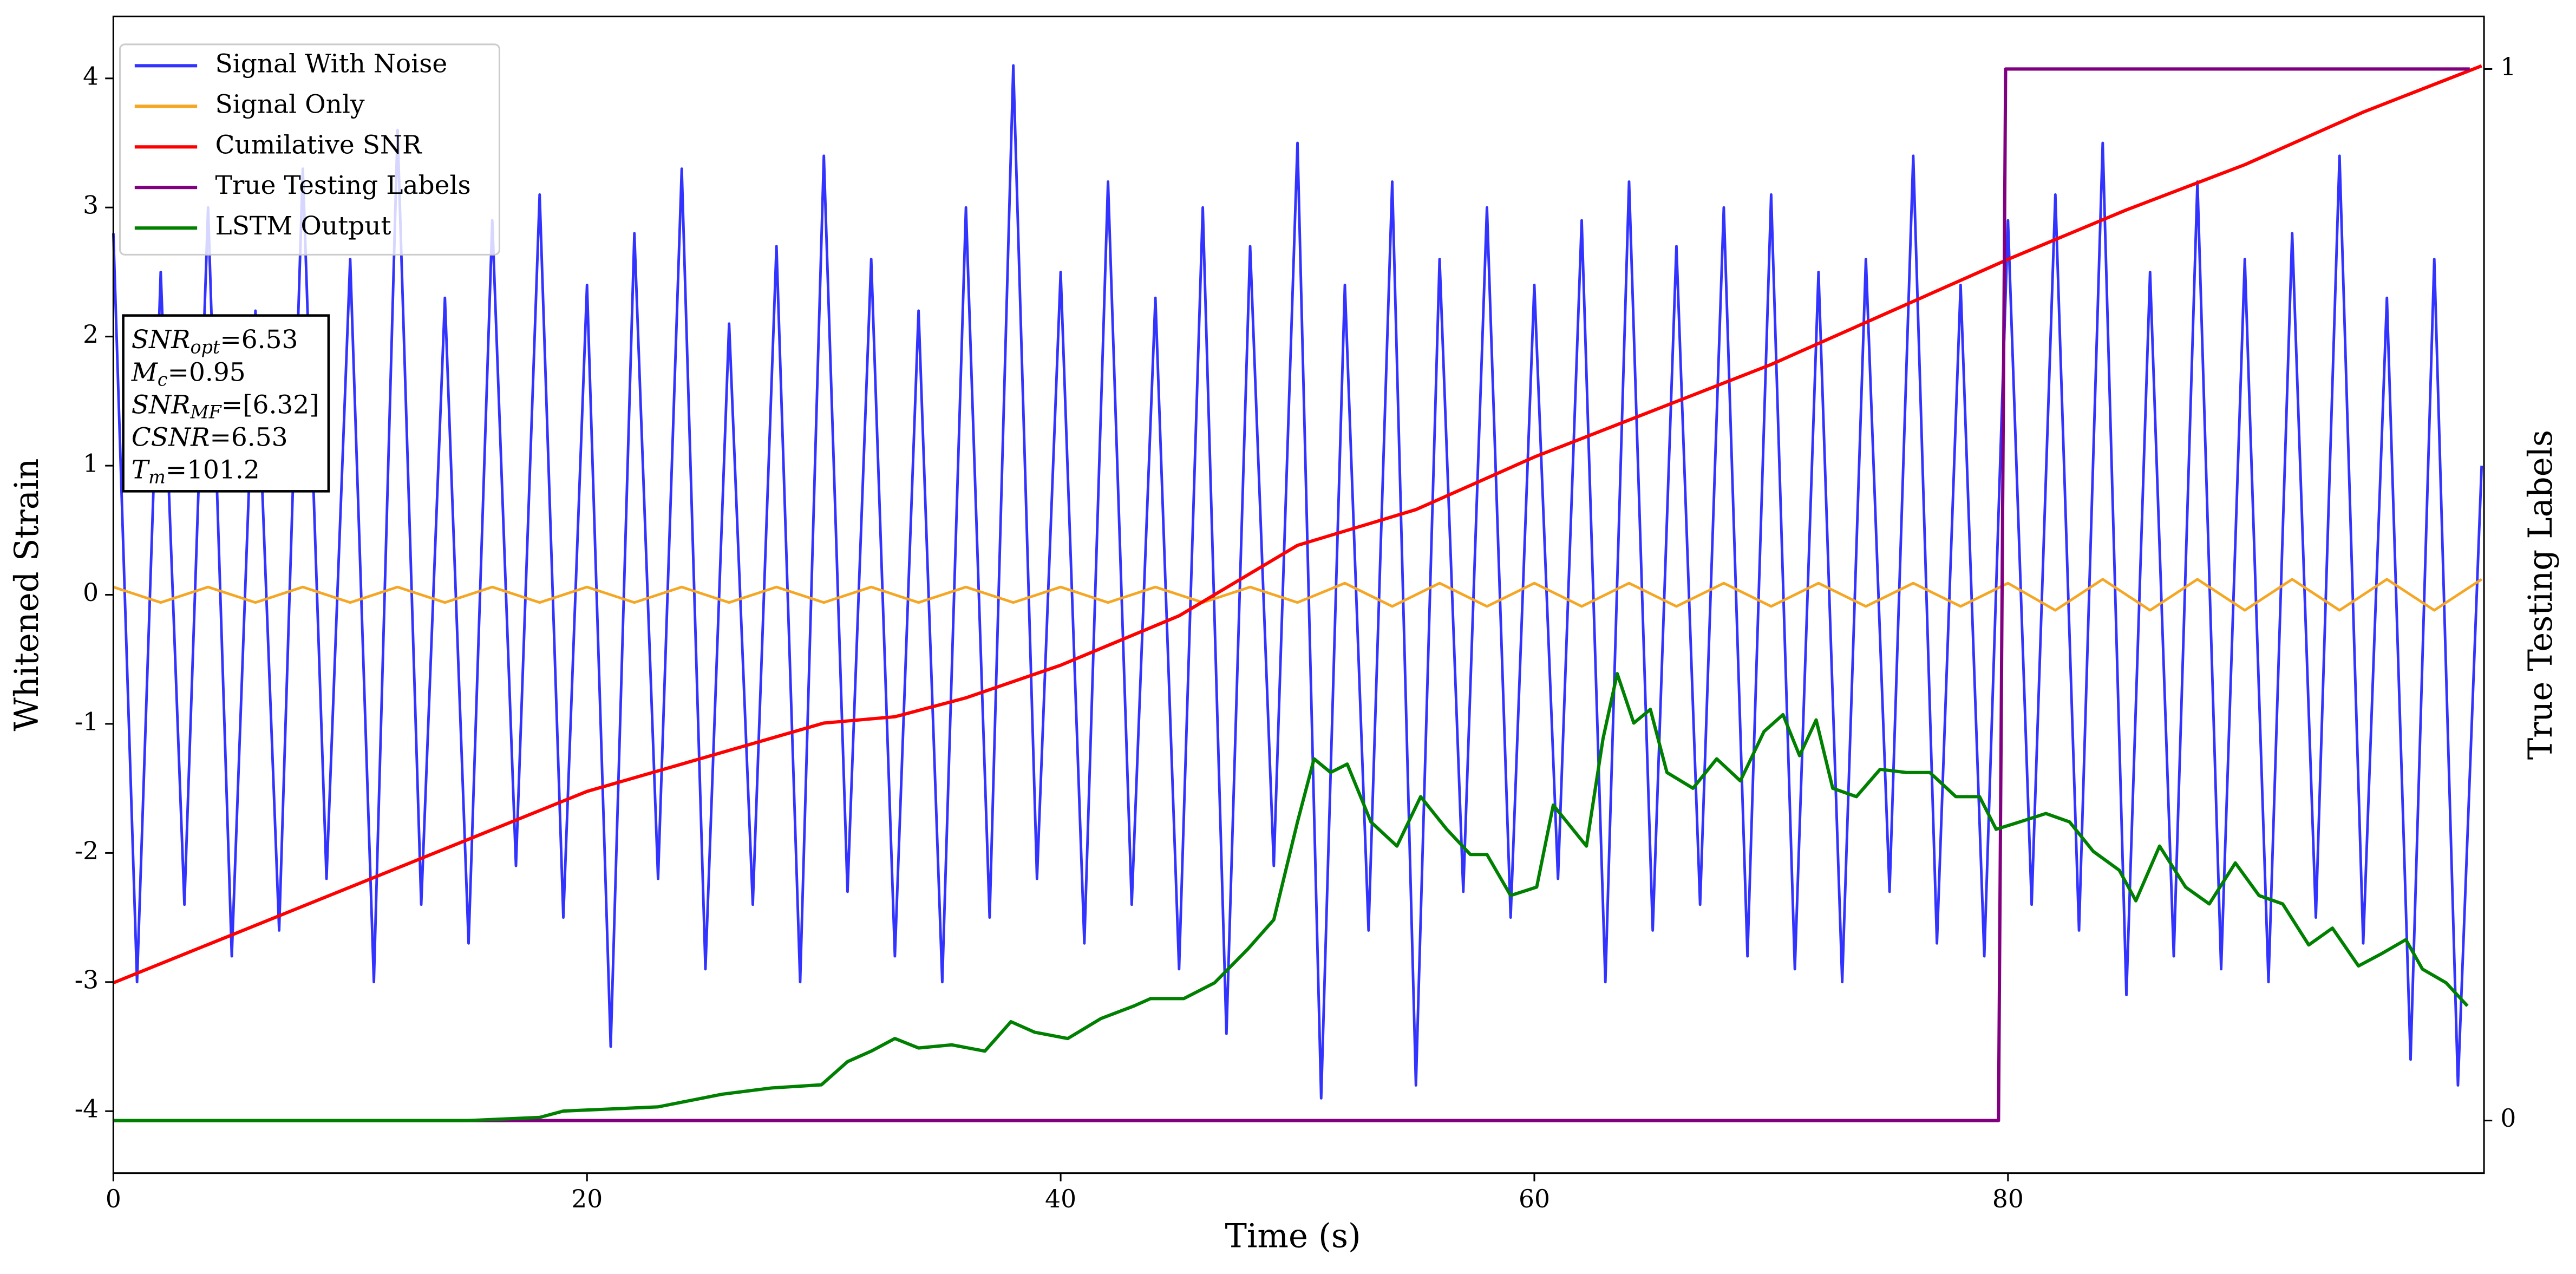 This screenshot has height=1274, width=2576. I want to click on annotation-line: Mc=0.95, so click(188, 373).